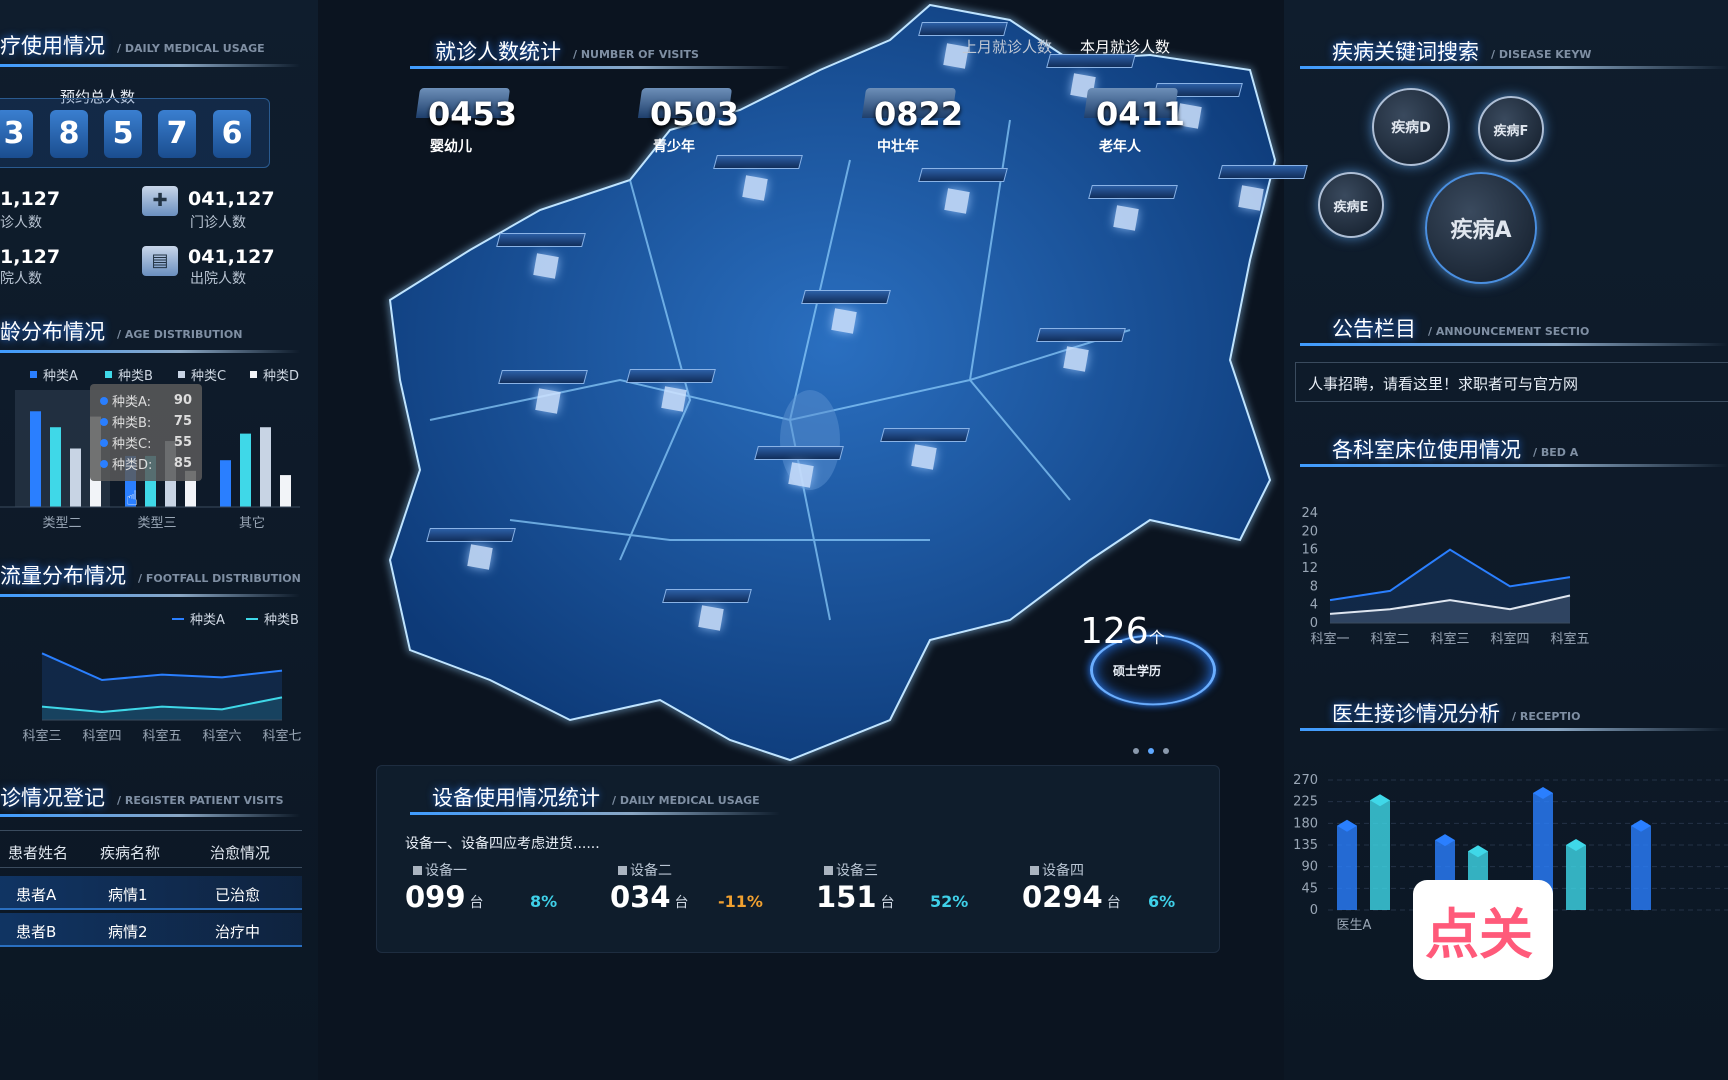 This screenshot has width=1728, height=1080. Describe the element at coordinates (182, 421) in the screenshot. I see `tooltip-value: 75` at that location.